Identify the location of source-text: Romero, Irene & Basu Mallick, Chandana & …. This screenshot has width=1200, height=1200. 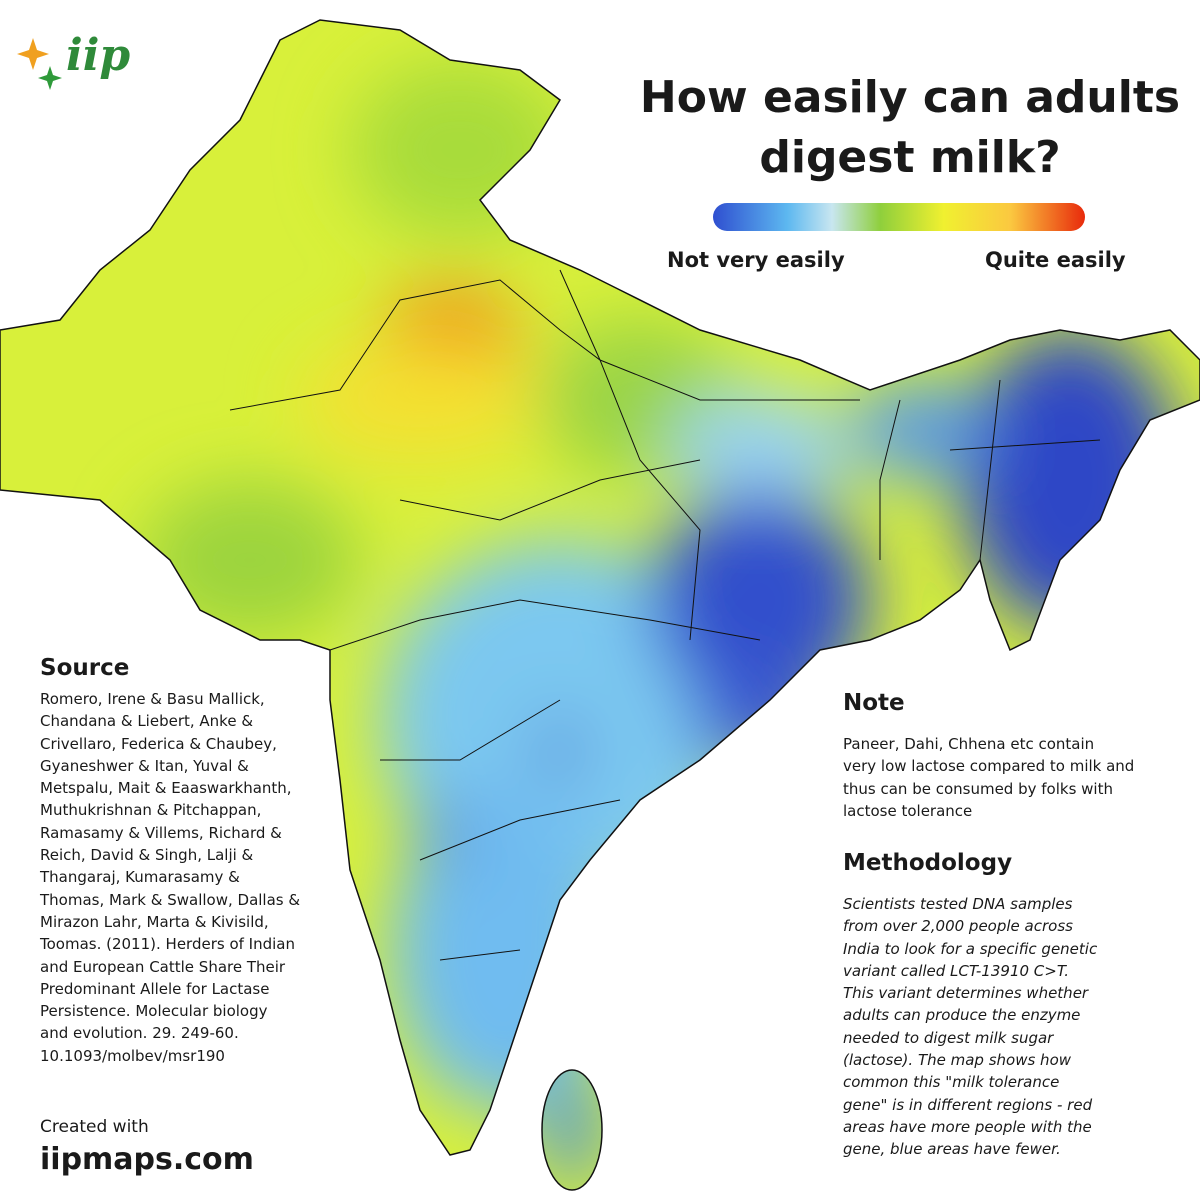
(170, 877).